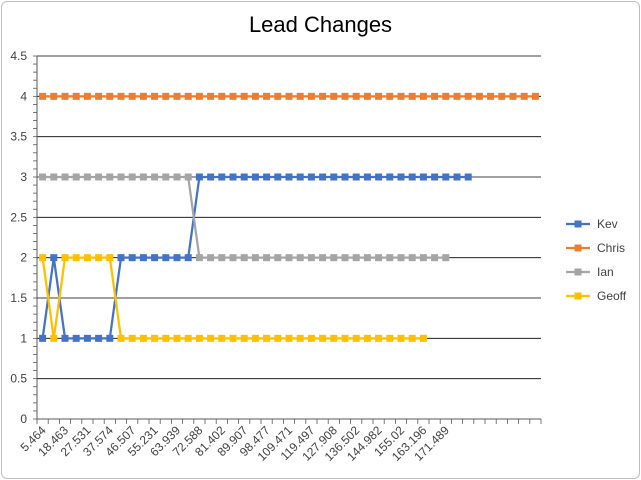 This screenshot has width=641, height=480. I want to click on chart-title: Lead Changes, so click(320, 24).